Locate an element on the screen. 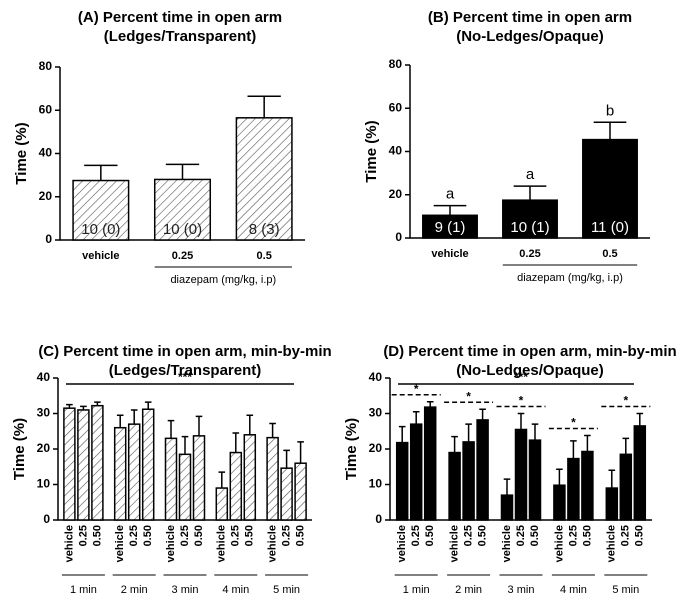 The image size is (700, 608). y-tick-label: 80 is located at coordinates (396, 64).